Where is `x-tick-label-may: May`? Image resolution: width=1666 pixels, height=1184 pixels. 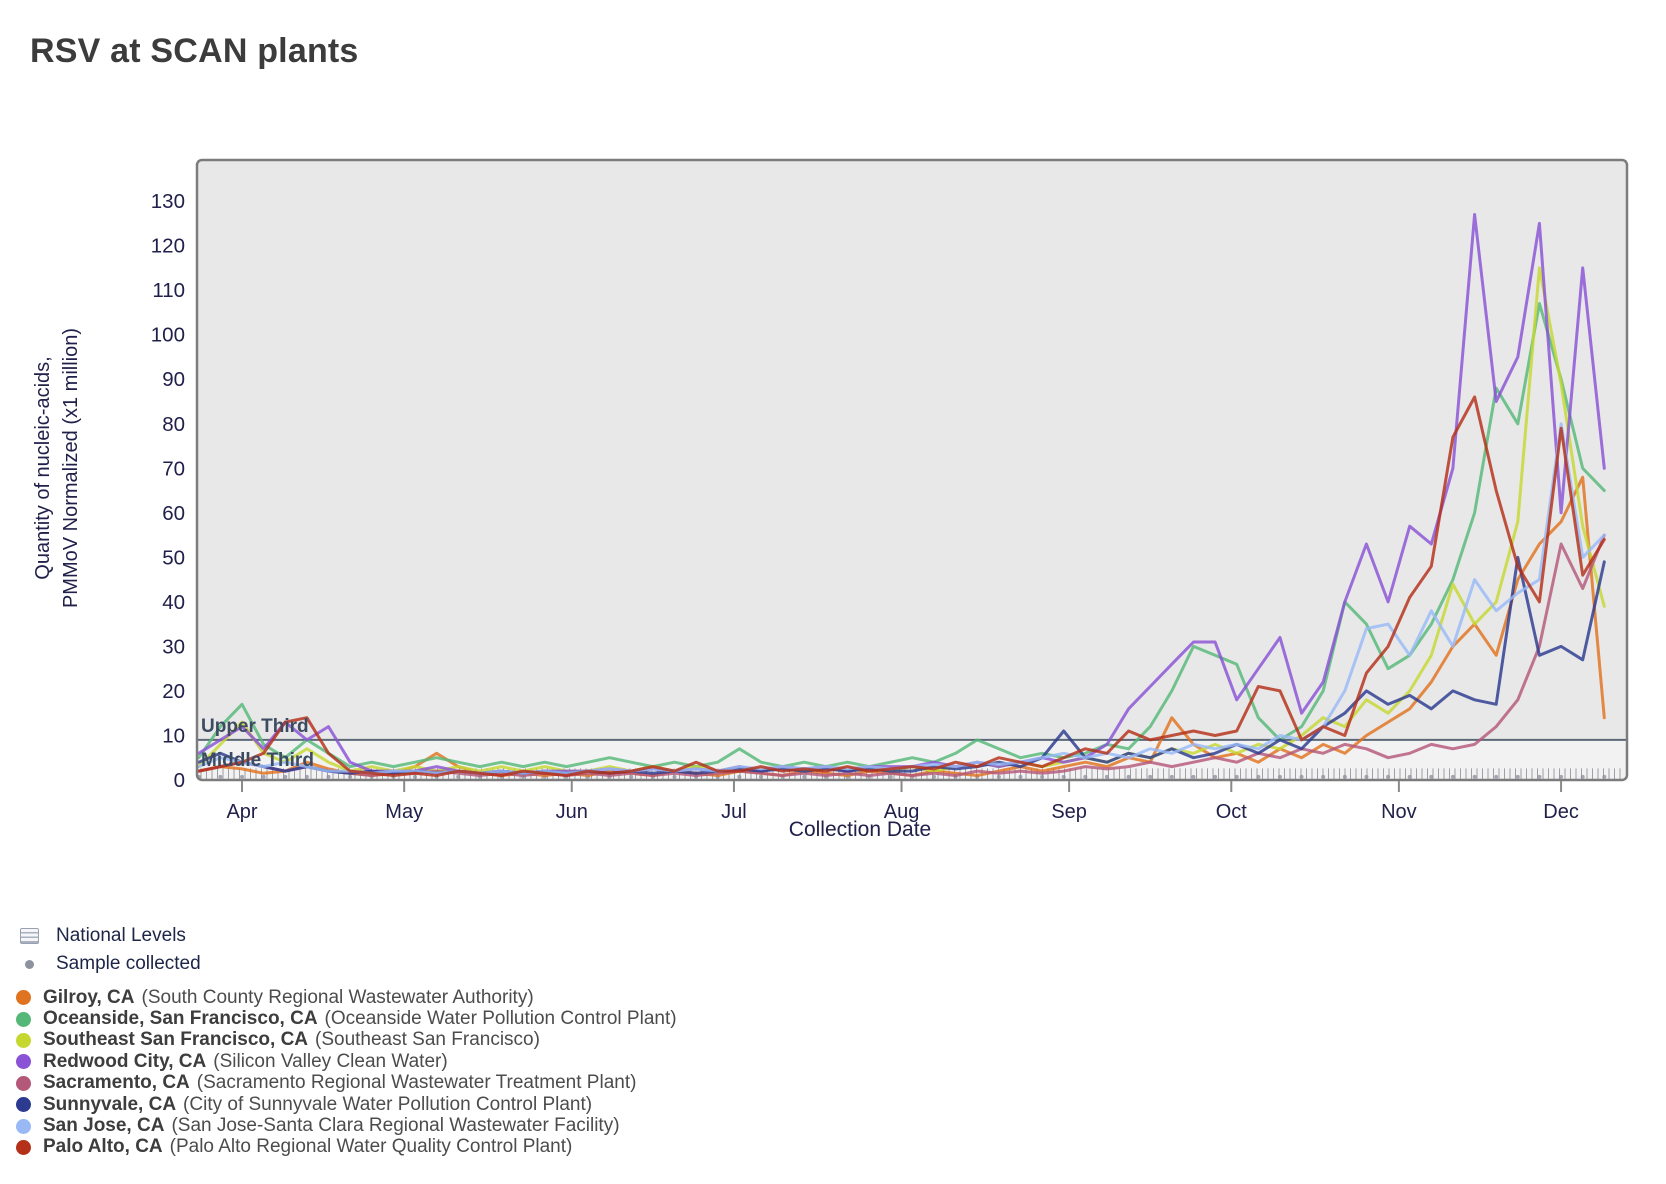 x-tick-label-may: May is located at coordinates (404, 812).